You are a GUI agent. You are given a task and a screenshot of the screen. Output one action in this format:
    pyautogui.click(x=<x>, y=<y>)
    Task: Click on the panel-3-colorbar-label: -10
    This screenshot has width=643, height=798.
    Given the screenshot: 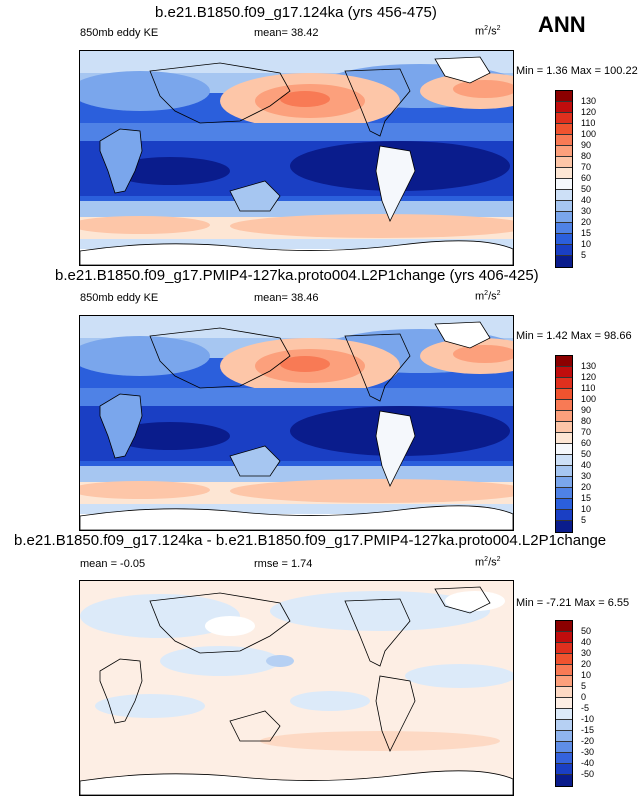 What is the action you would take?
    pyautogui.click(x=588, y=719)
    